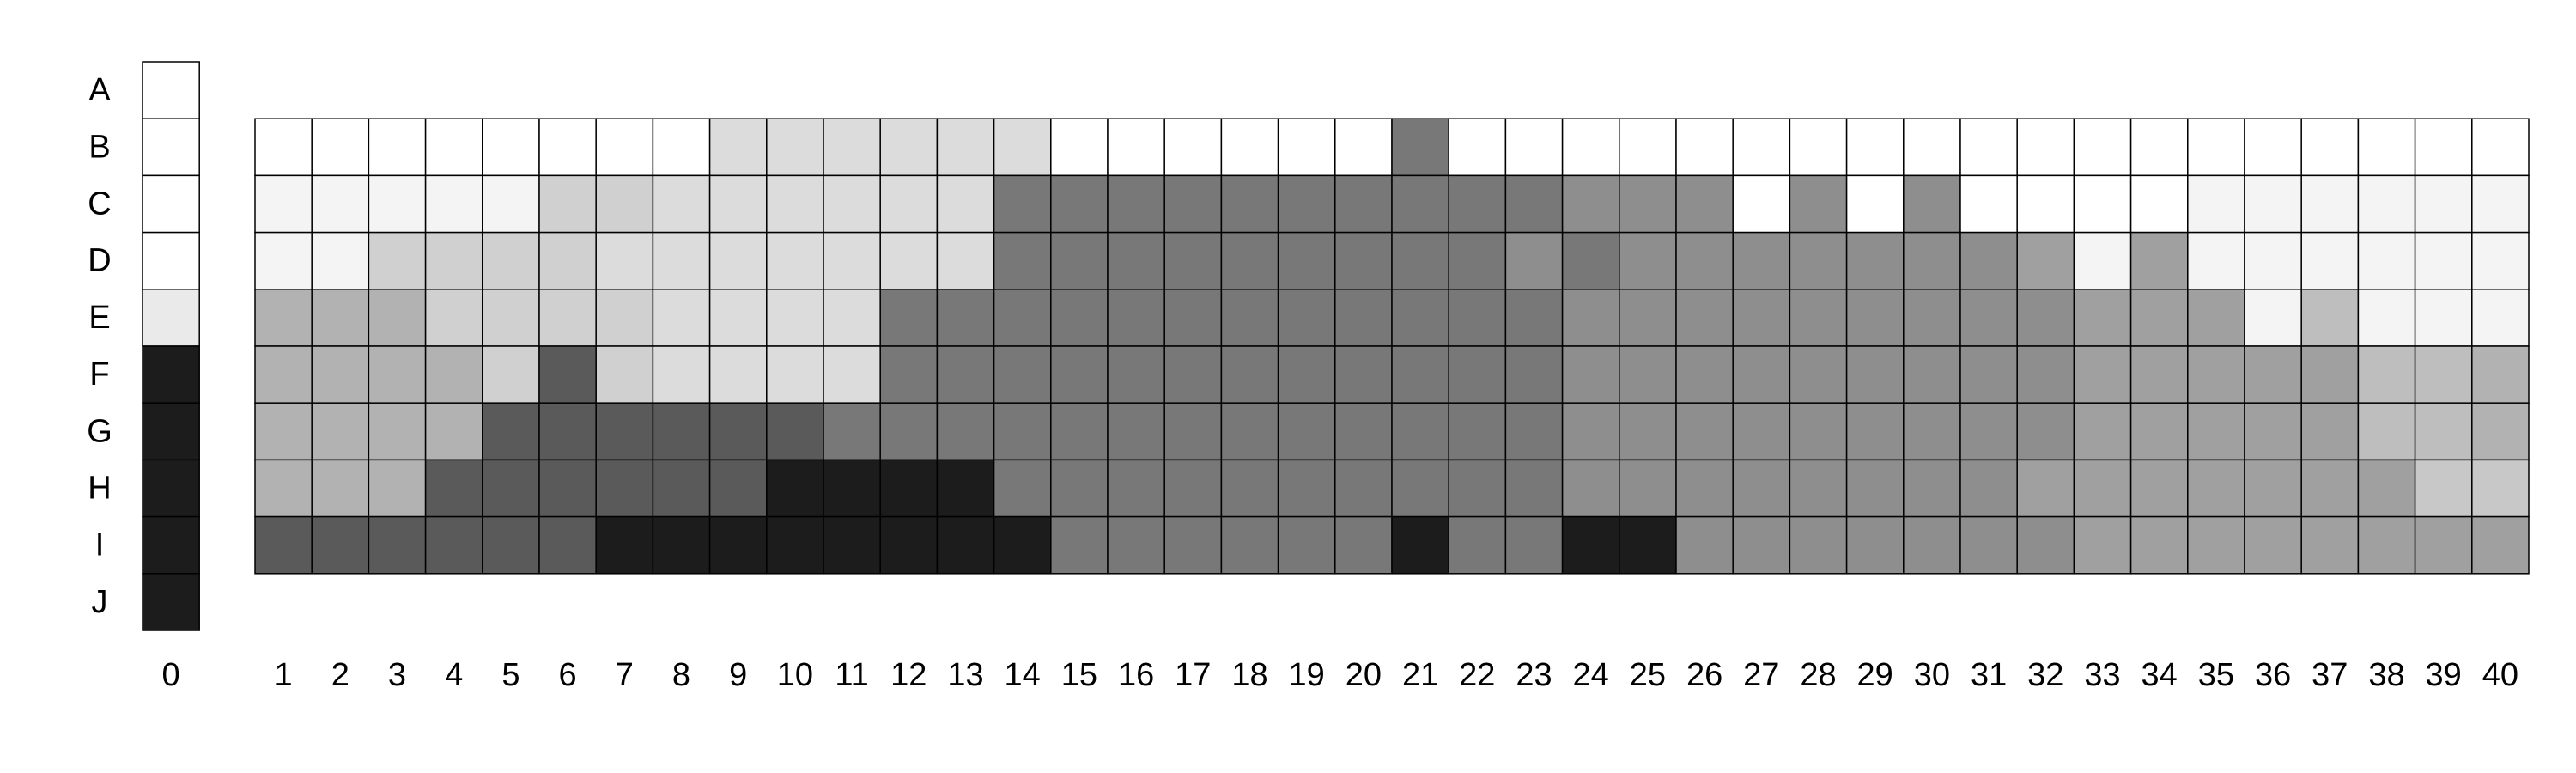  What do you see at coordinates (99, 431) in the screenshot?
I see `row-label-g: G` at bounding box center [99, 431].